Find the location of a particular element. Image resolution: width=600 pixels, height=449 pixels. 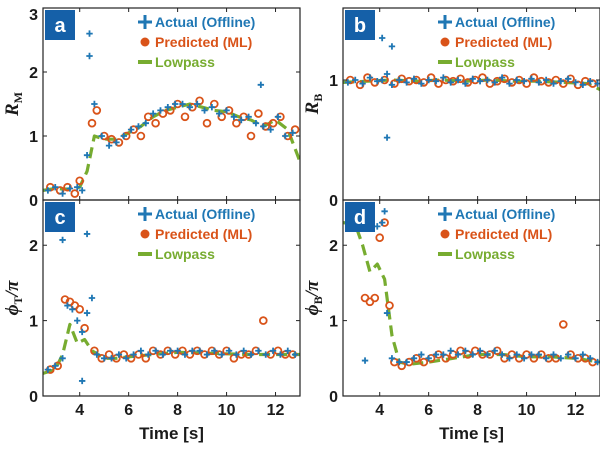

legend-lowpass-label: Lowpass is located at coordinates (185, 254).